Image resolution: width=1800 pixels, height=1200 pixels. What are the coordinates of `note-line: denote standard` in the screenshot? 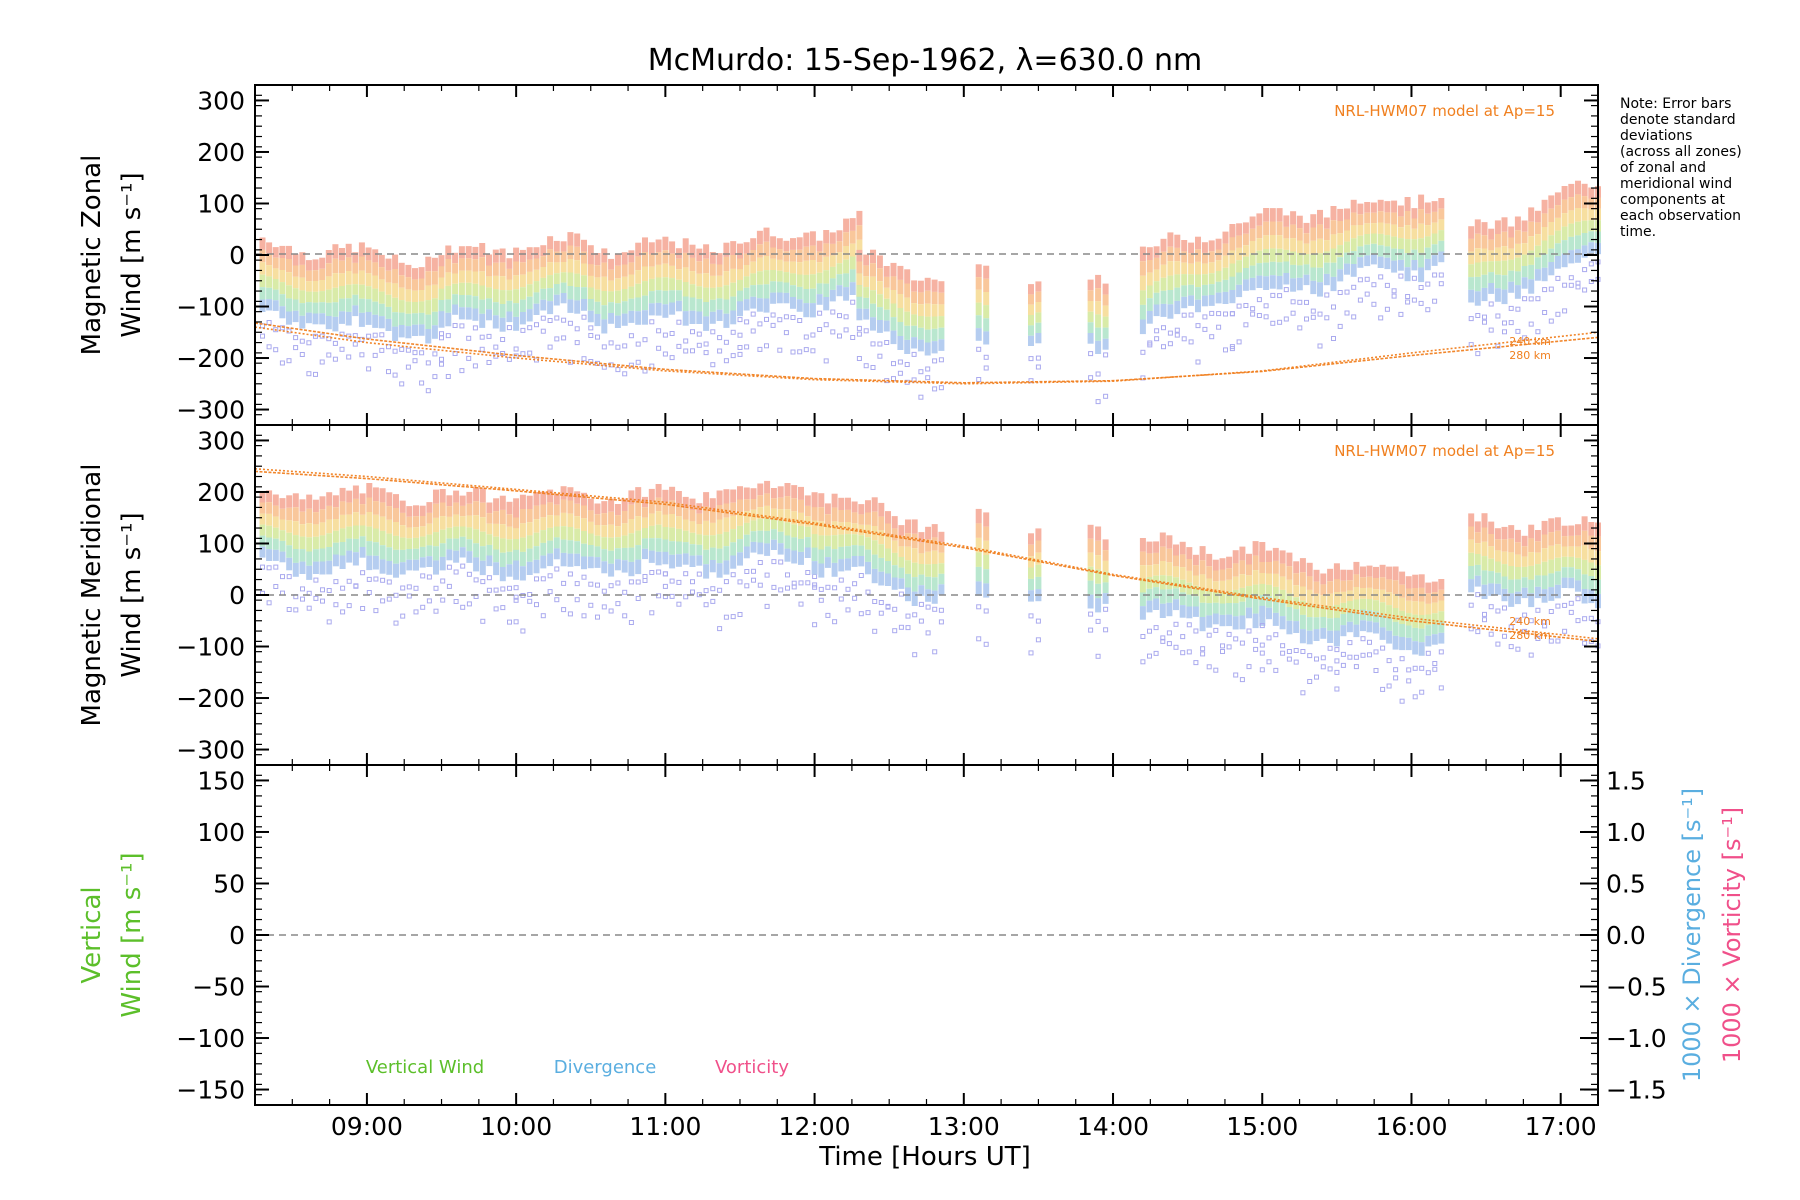 It's located at (1678, 120).